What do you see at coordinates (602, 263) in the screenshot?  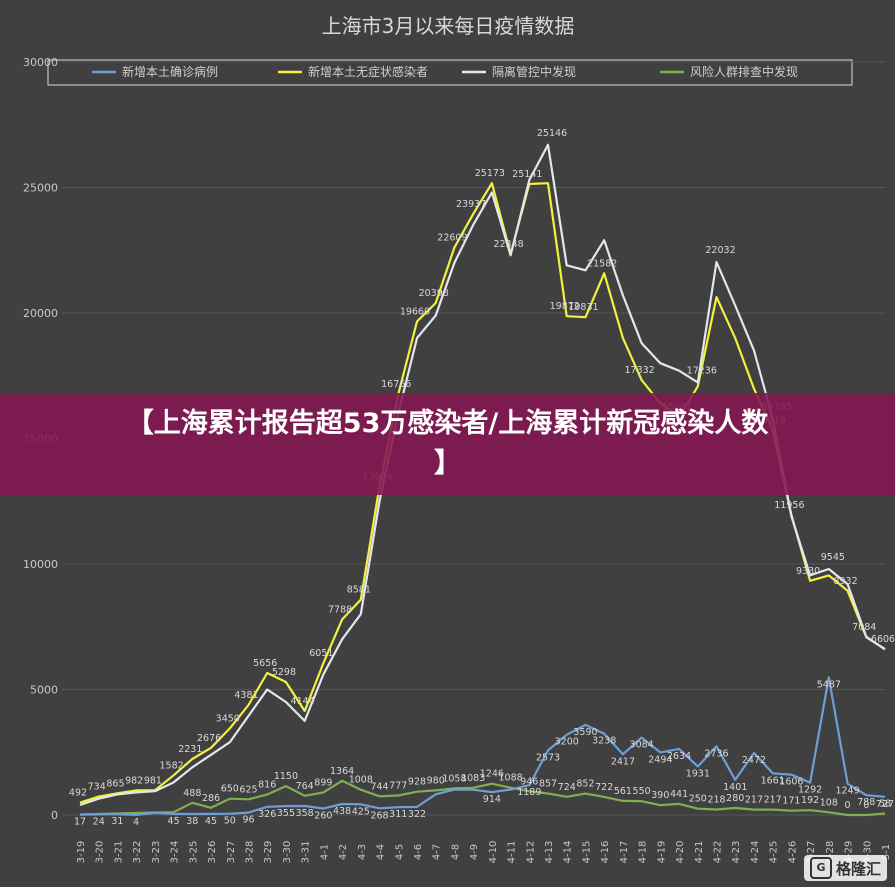 I see `data-label: 21582` at bounding box center [602, 263].